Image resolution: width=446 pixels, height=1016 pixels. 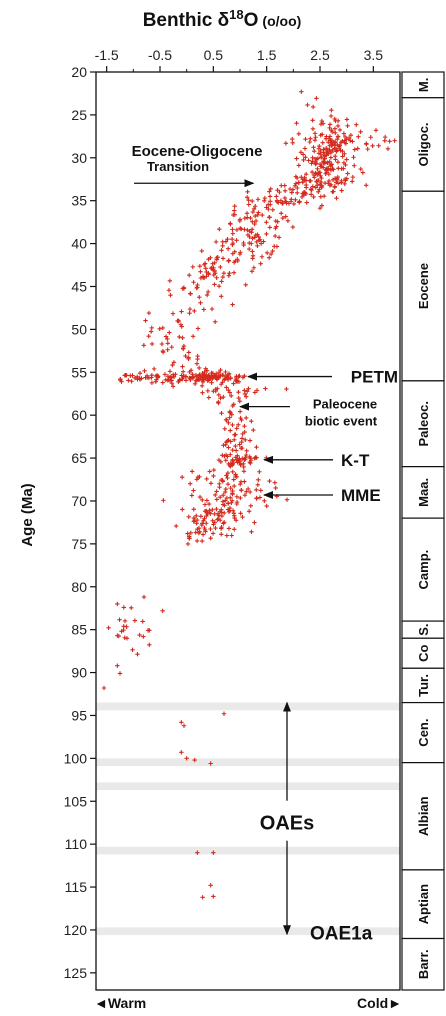 I want to click on mme-label: MME, so click(x=361, y=495).